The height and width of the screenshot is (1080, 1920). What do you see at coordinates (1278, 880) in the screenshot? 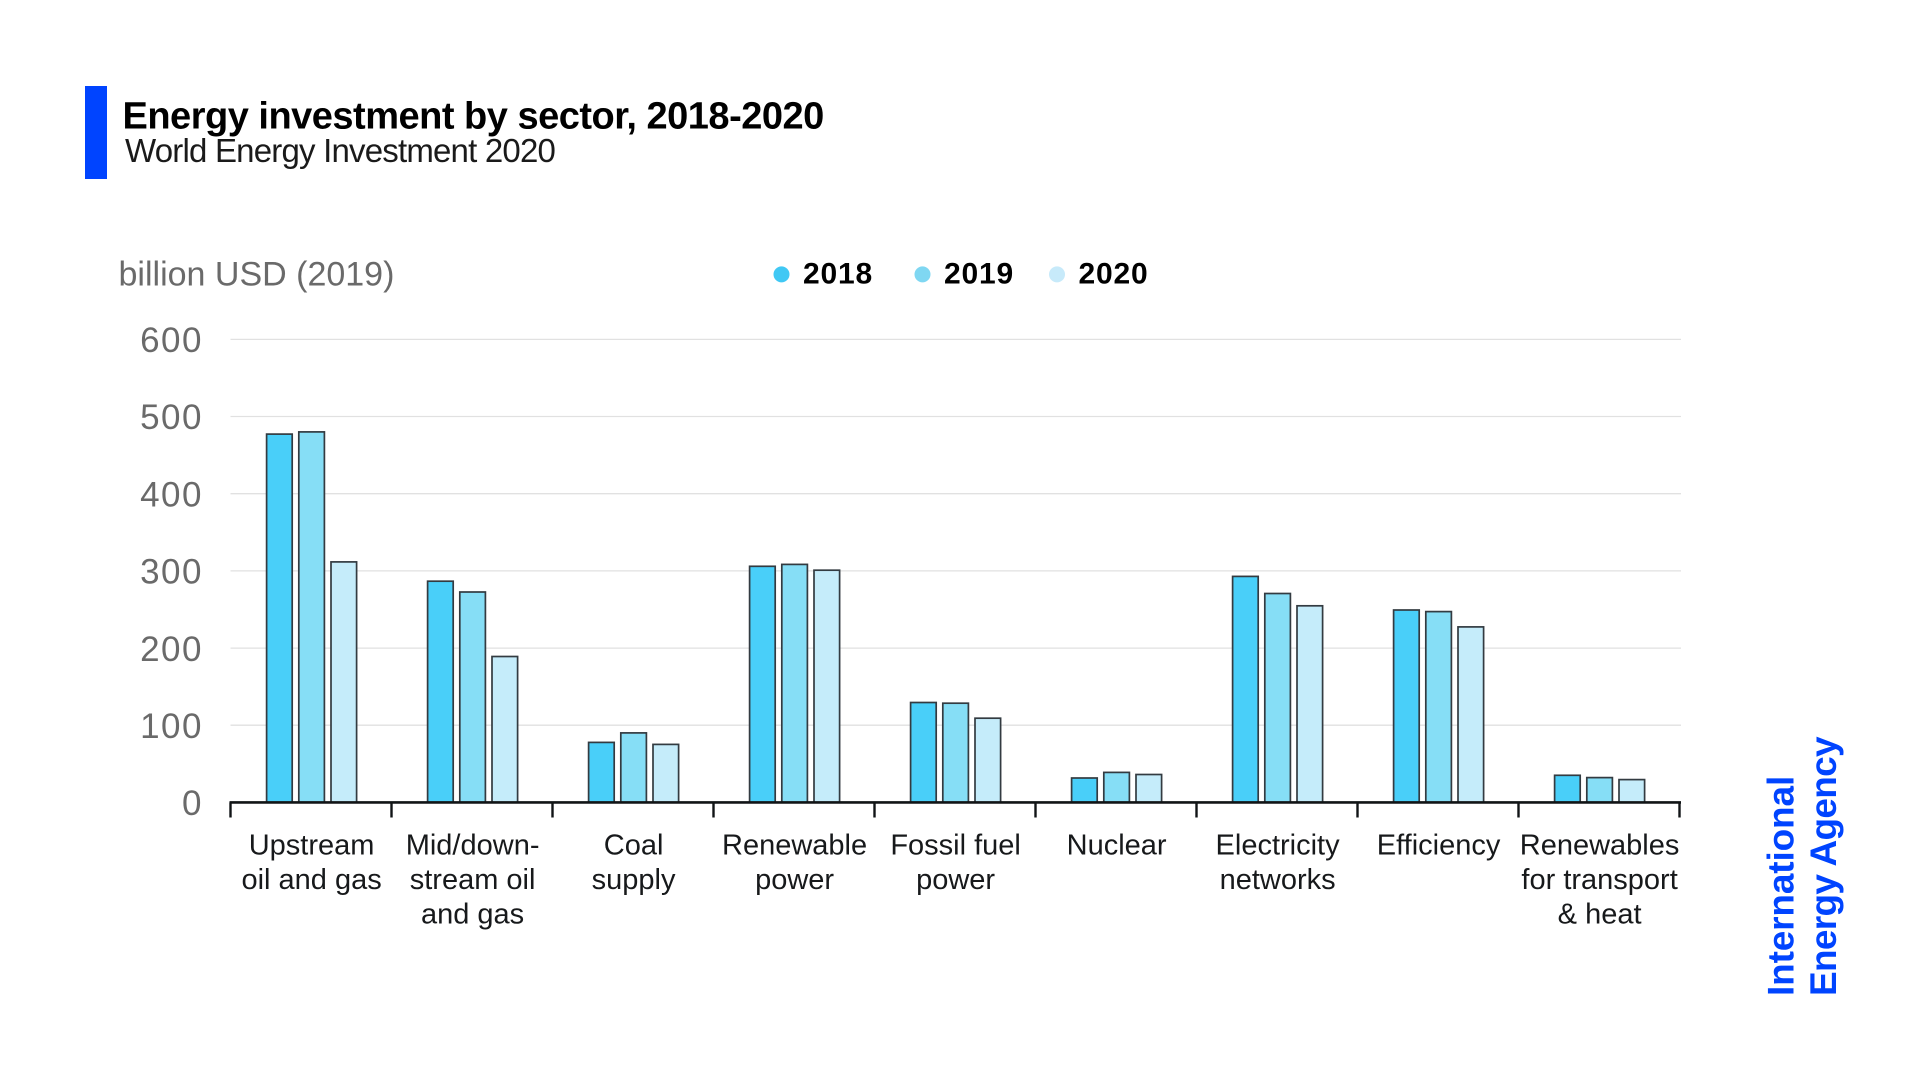
I see `svg-text: networks` at bounding box center [1278, 880].